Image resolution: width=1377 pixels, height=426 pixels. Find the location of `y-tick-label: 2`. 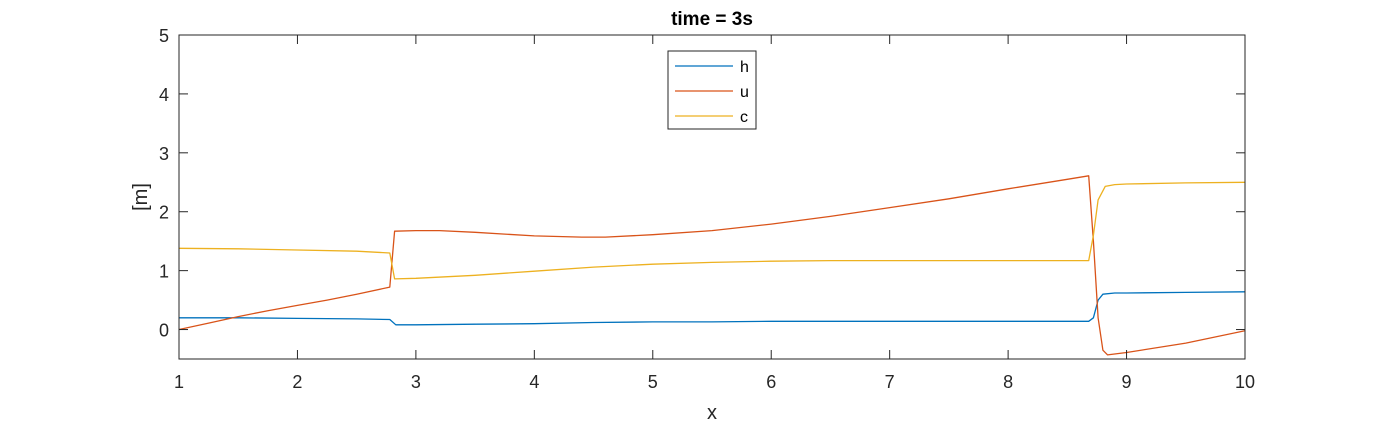

y-tick-label: 2 is located at coordinates (164, 213).